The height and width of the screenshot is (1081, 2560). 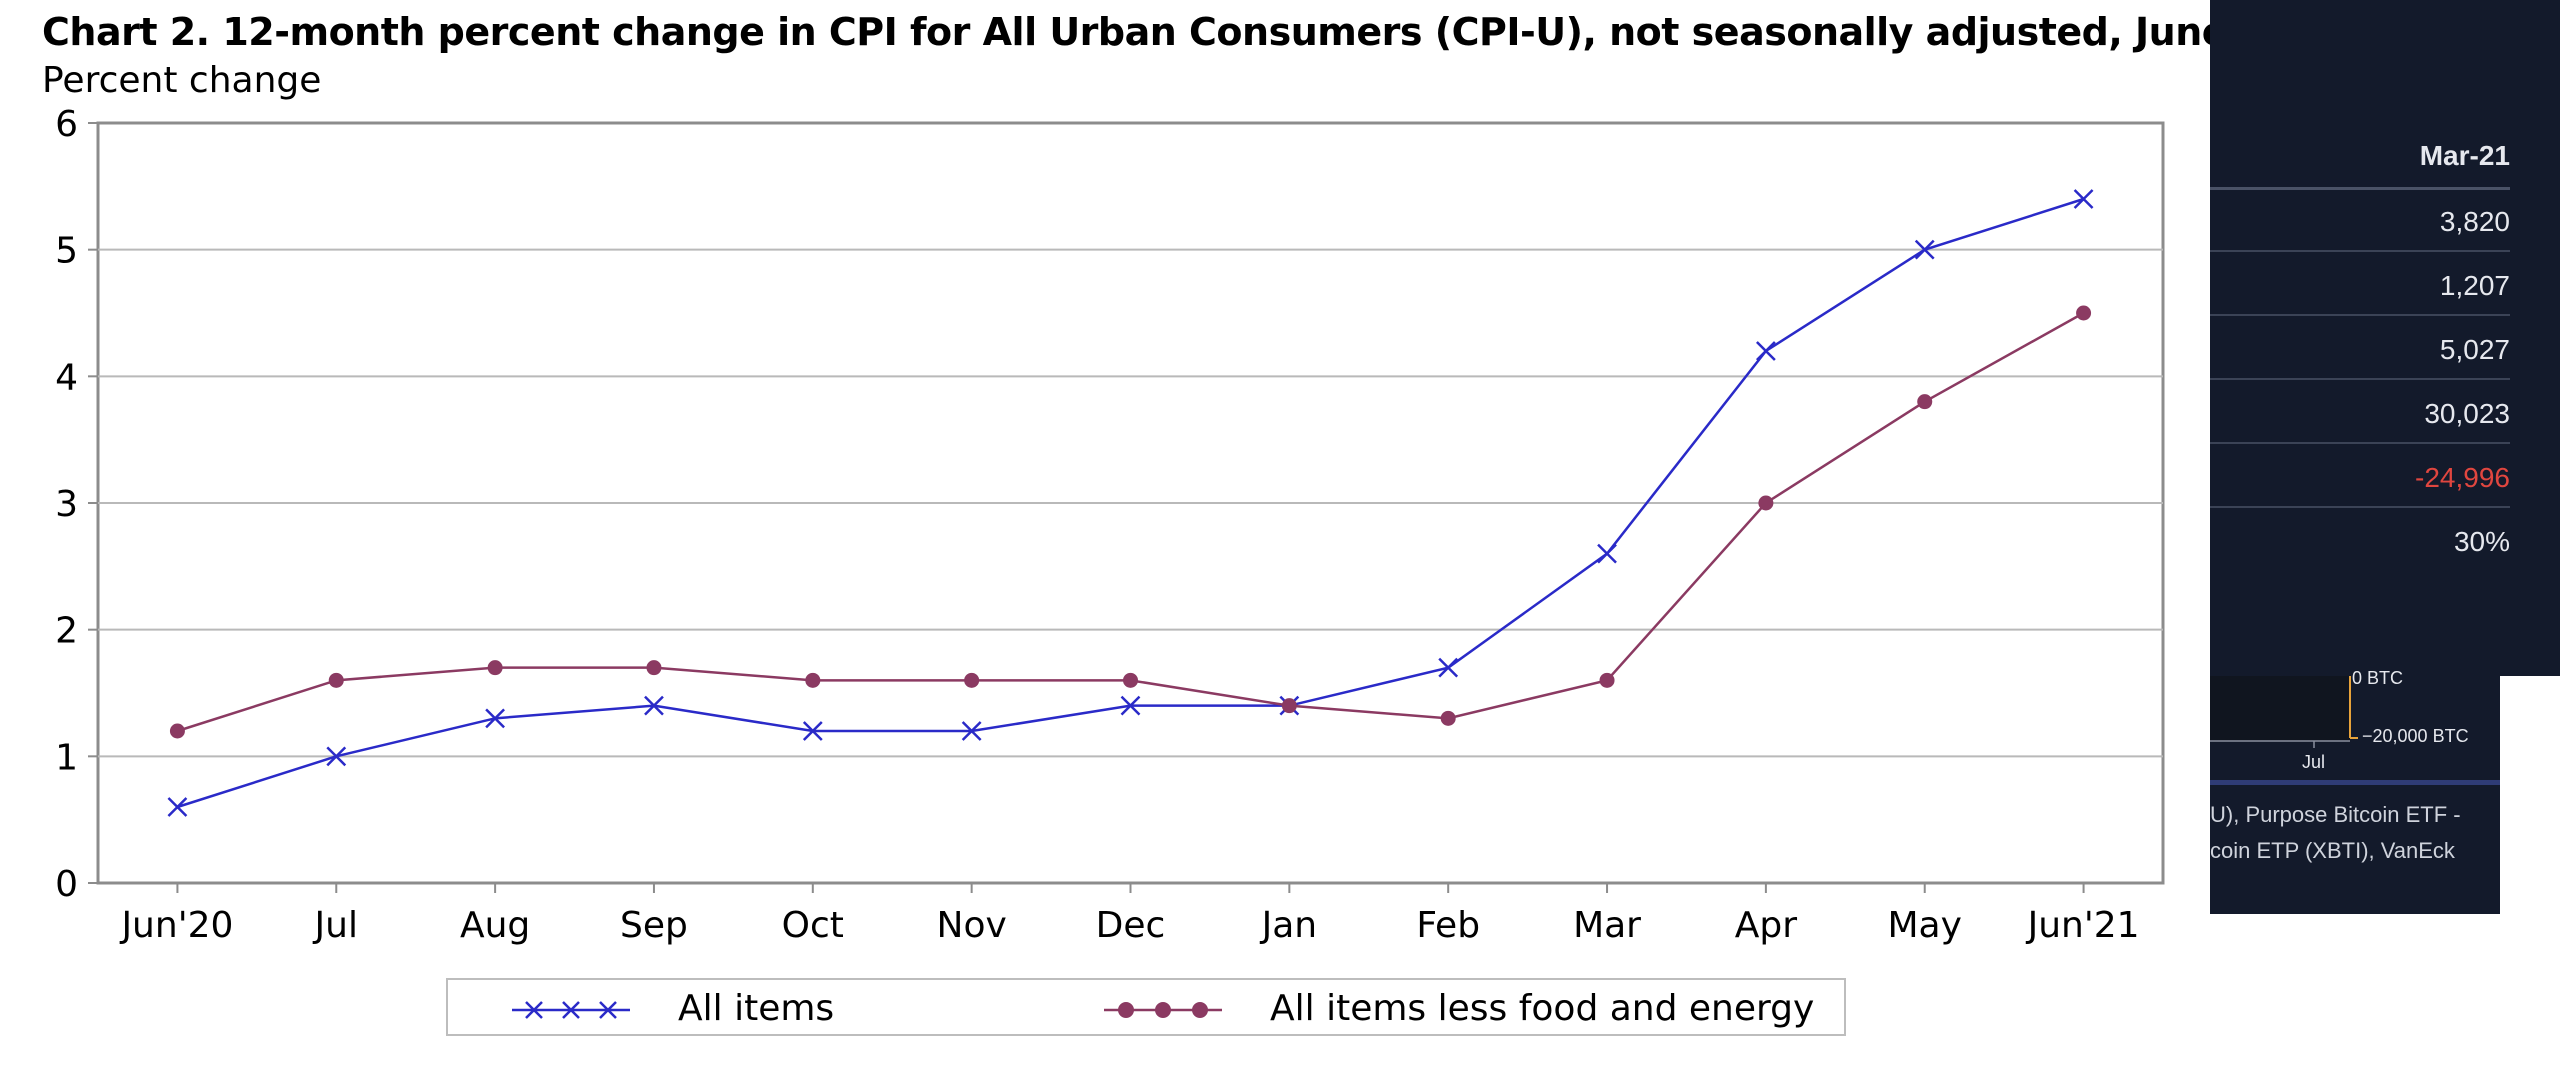 I want to click on x-tick-label: Jun'21, so click(x=2083, y=925).